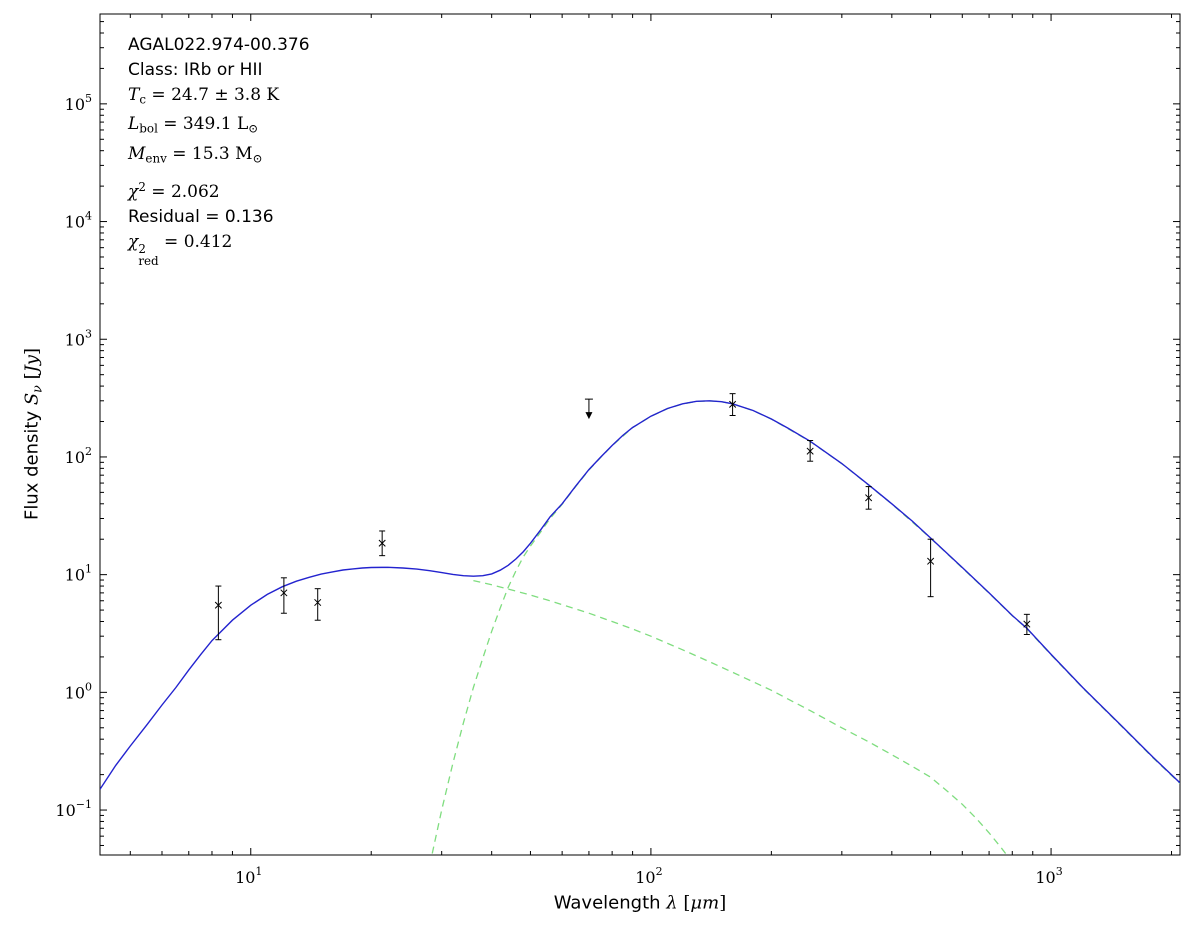  What do you see at coordinates (1048, 876) in the screenshot?
I see `x-tick-label: 10³` at bounding box center [1048, 876].